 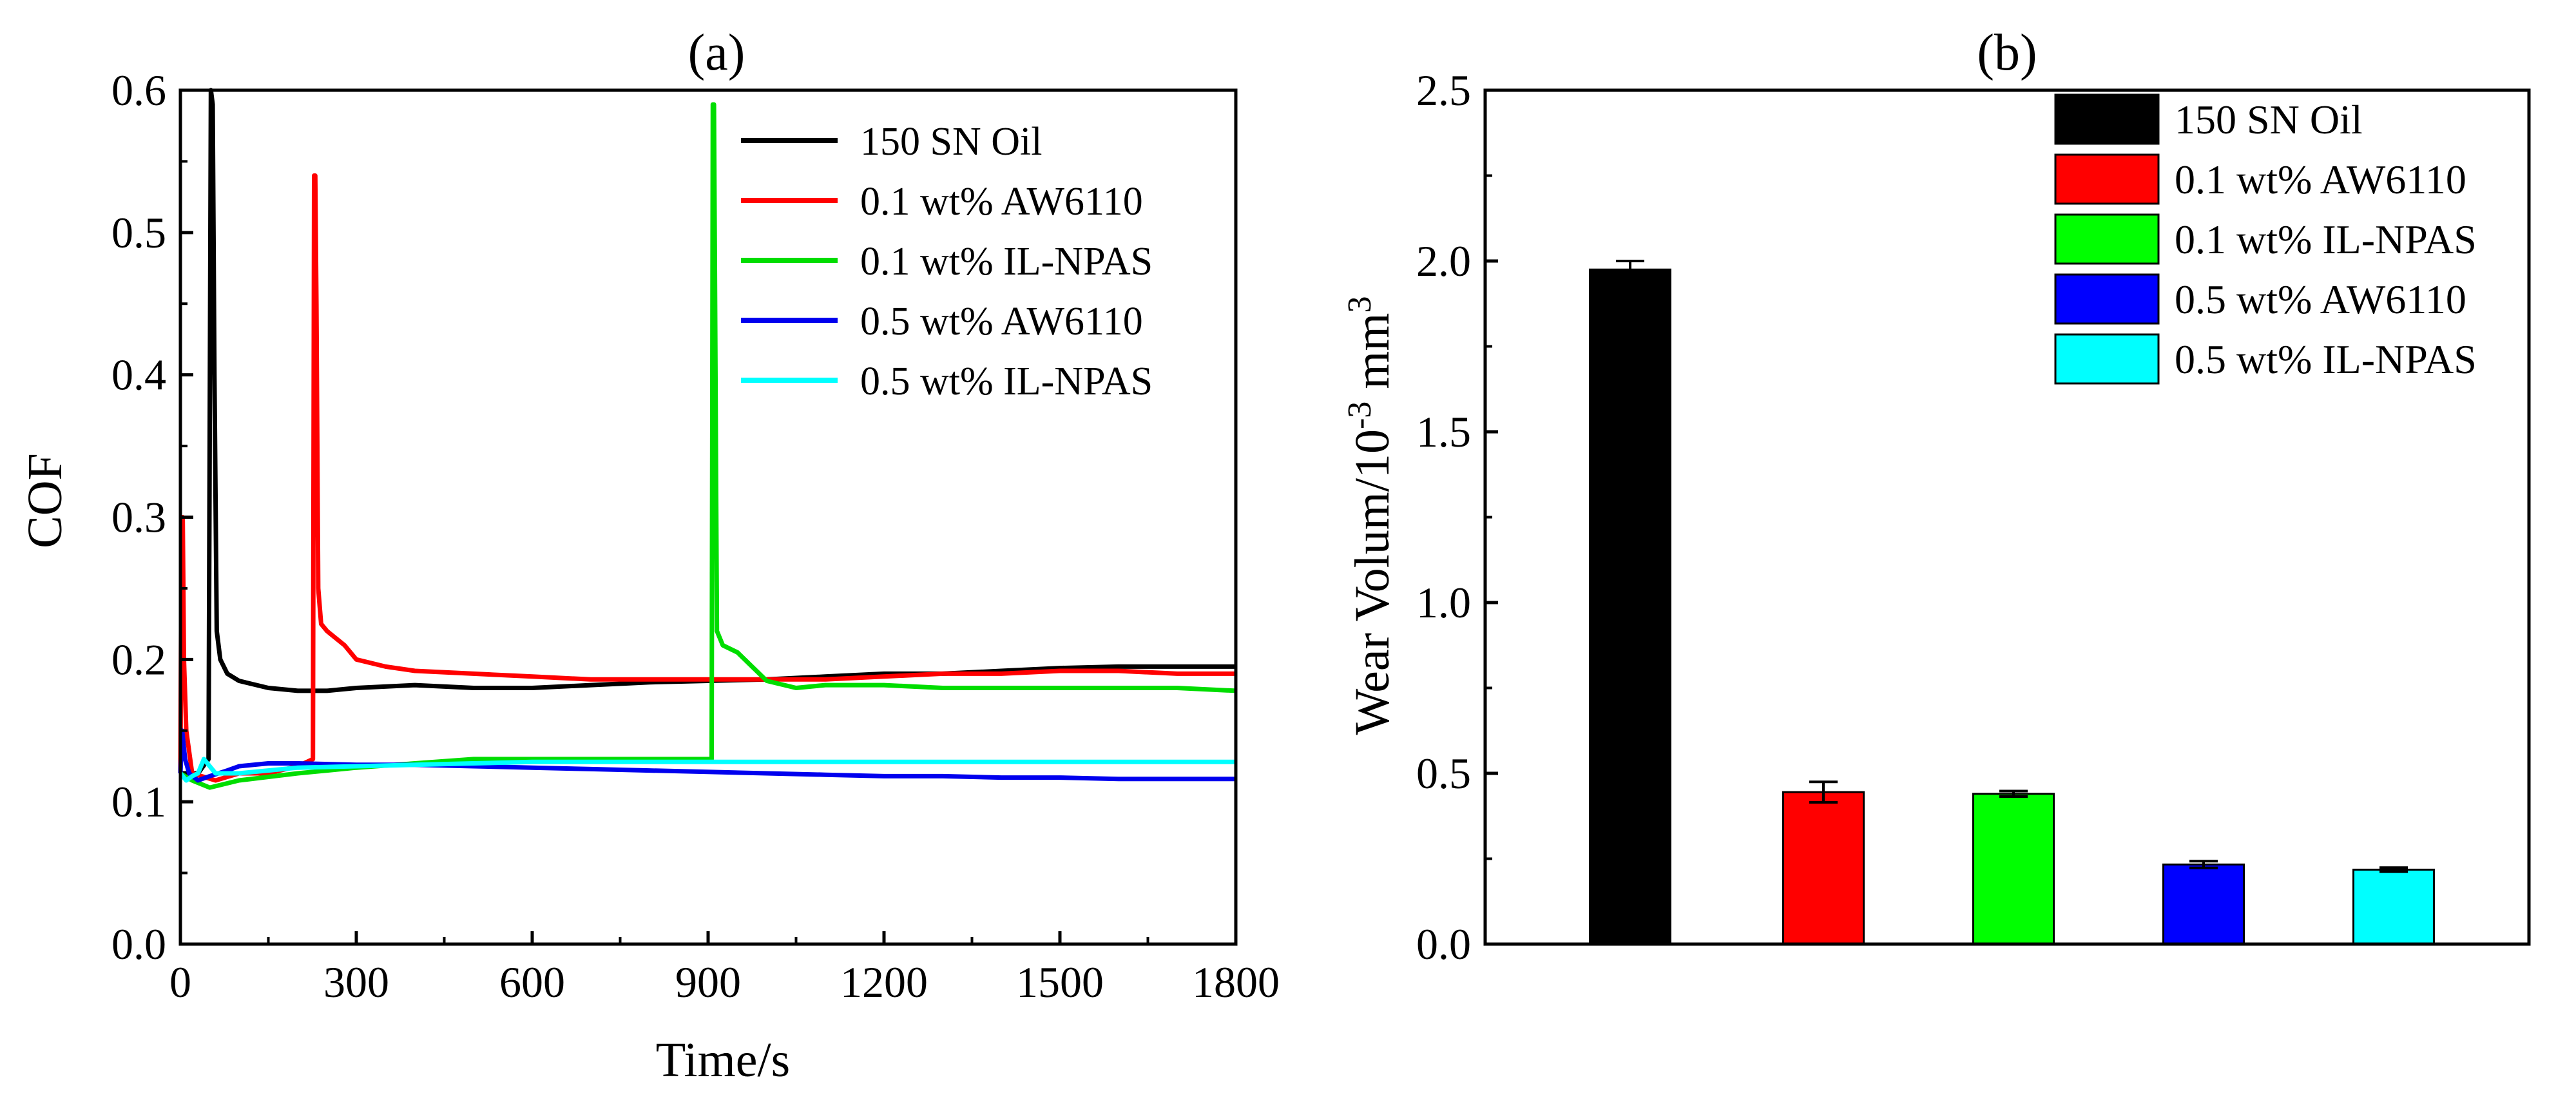 I want to click on x-tick-label: 900, so click(x=708, y=983).